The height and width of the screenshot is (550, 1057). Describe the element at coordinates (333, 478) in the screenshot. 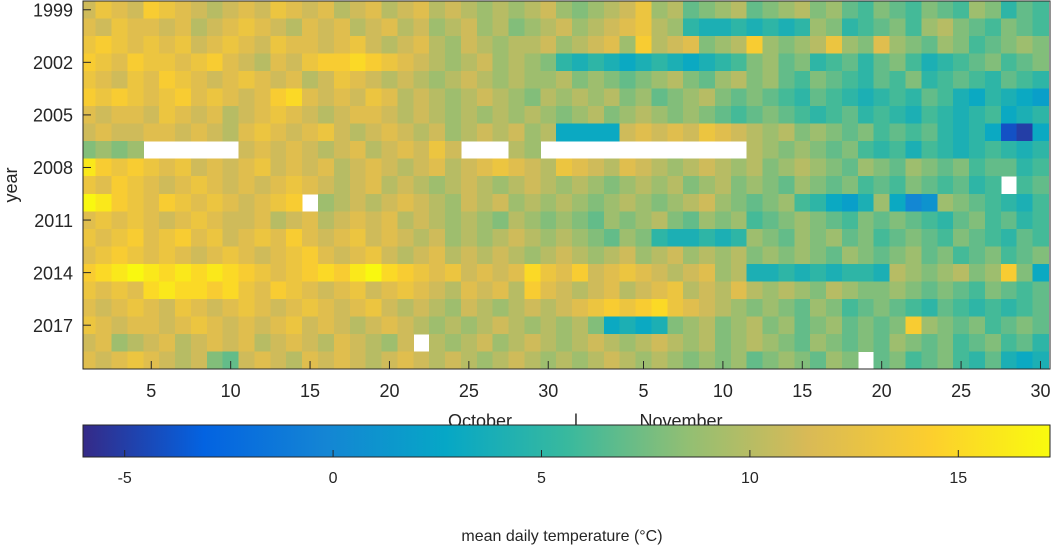

I see `colorbar-tick-label: 0` at that location.